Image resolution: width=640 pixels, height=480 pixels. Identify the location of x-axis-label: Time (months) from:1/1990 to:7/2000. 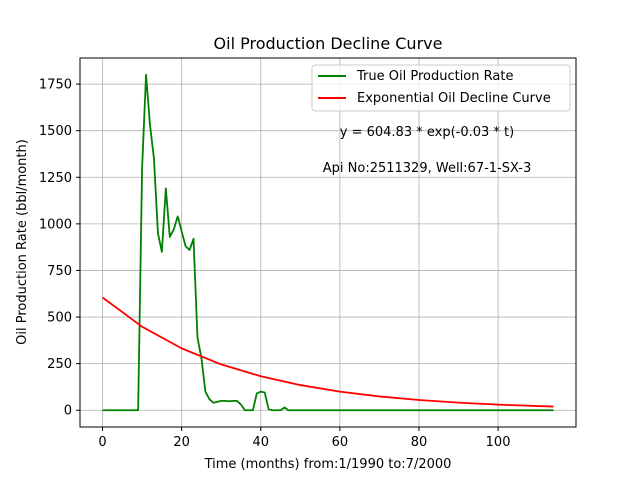
(328, 464).